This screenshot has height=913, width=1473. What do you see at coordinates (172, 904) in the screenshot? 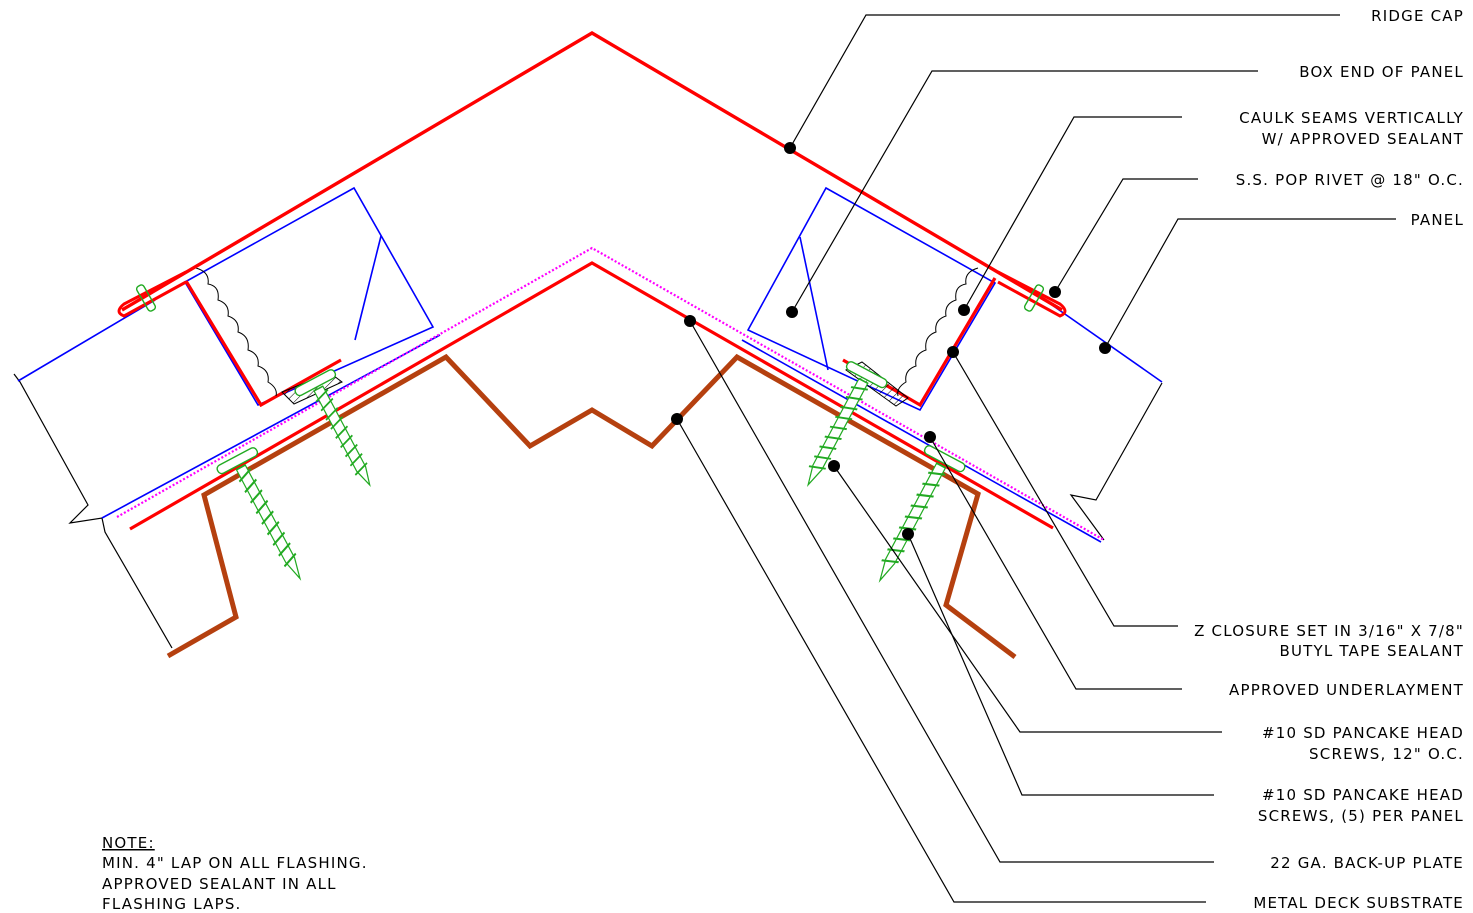
I see `note-line-3: FLASHING LAPS.` at bounding box center [172, 904].